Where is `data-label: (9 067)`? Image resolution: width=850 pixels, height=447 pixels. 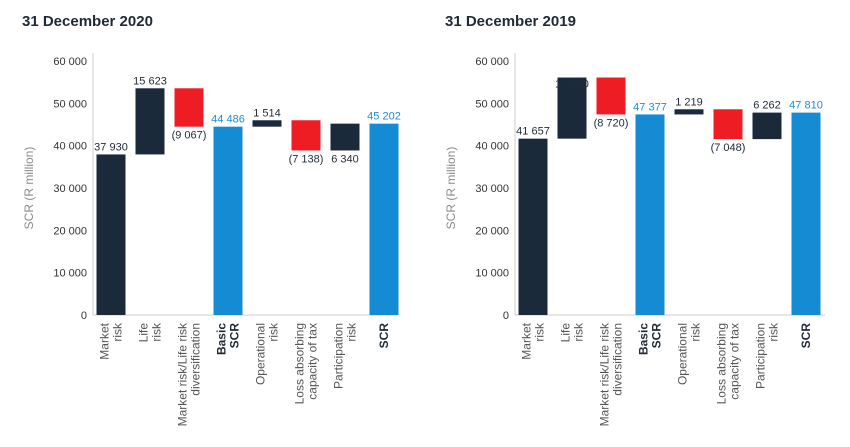
data-label: (9 067) is located at coordinates (189, 136).